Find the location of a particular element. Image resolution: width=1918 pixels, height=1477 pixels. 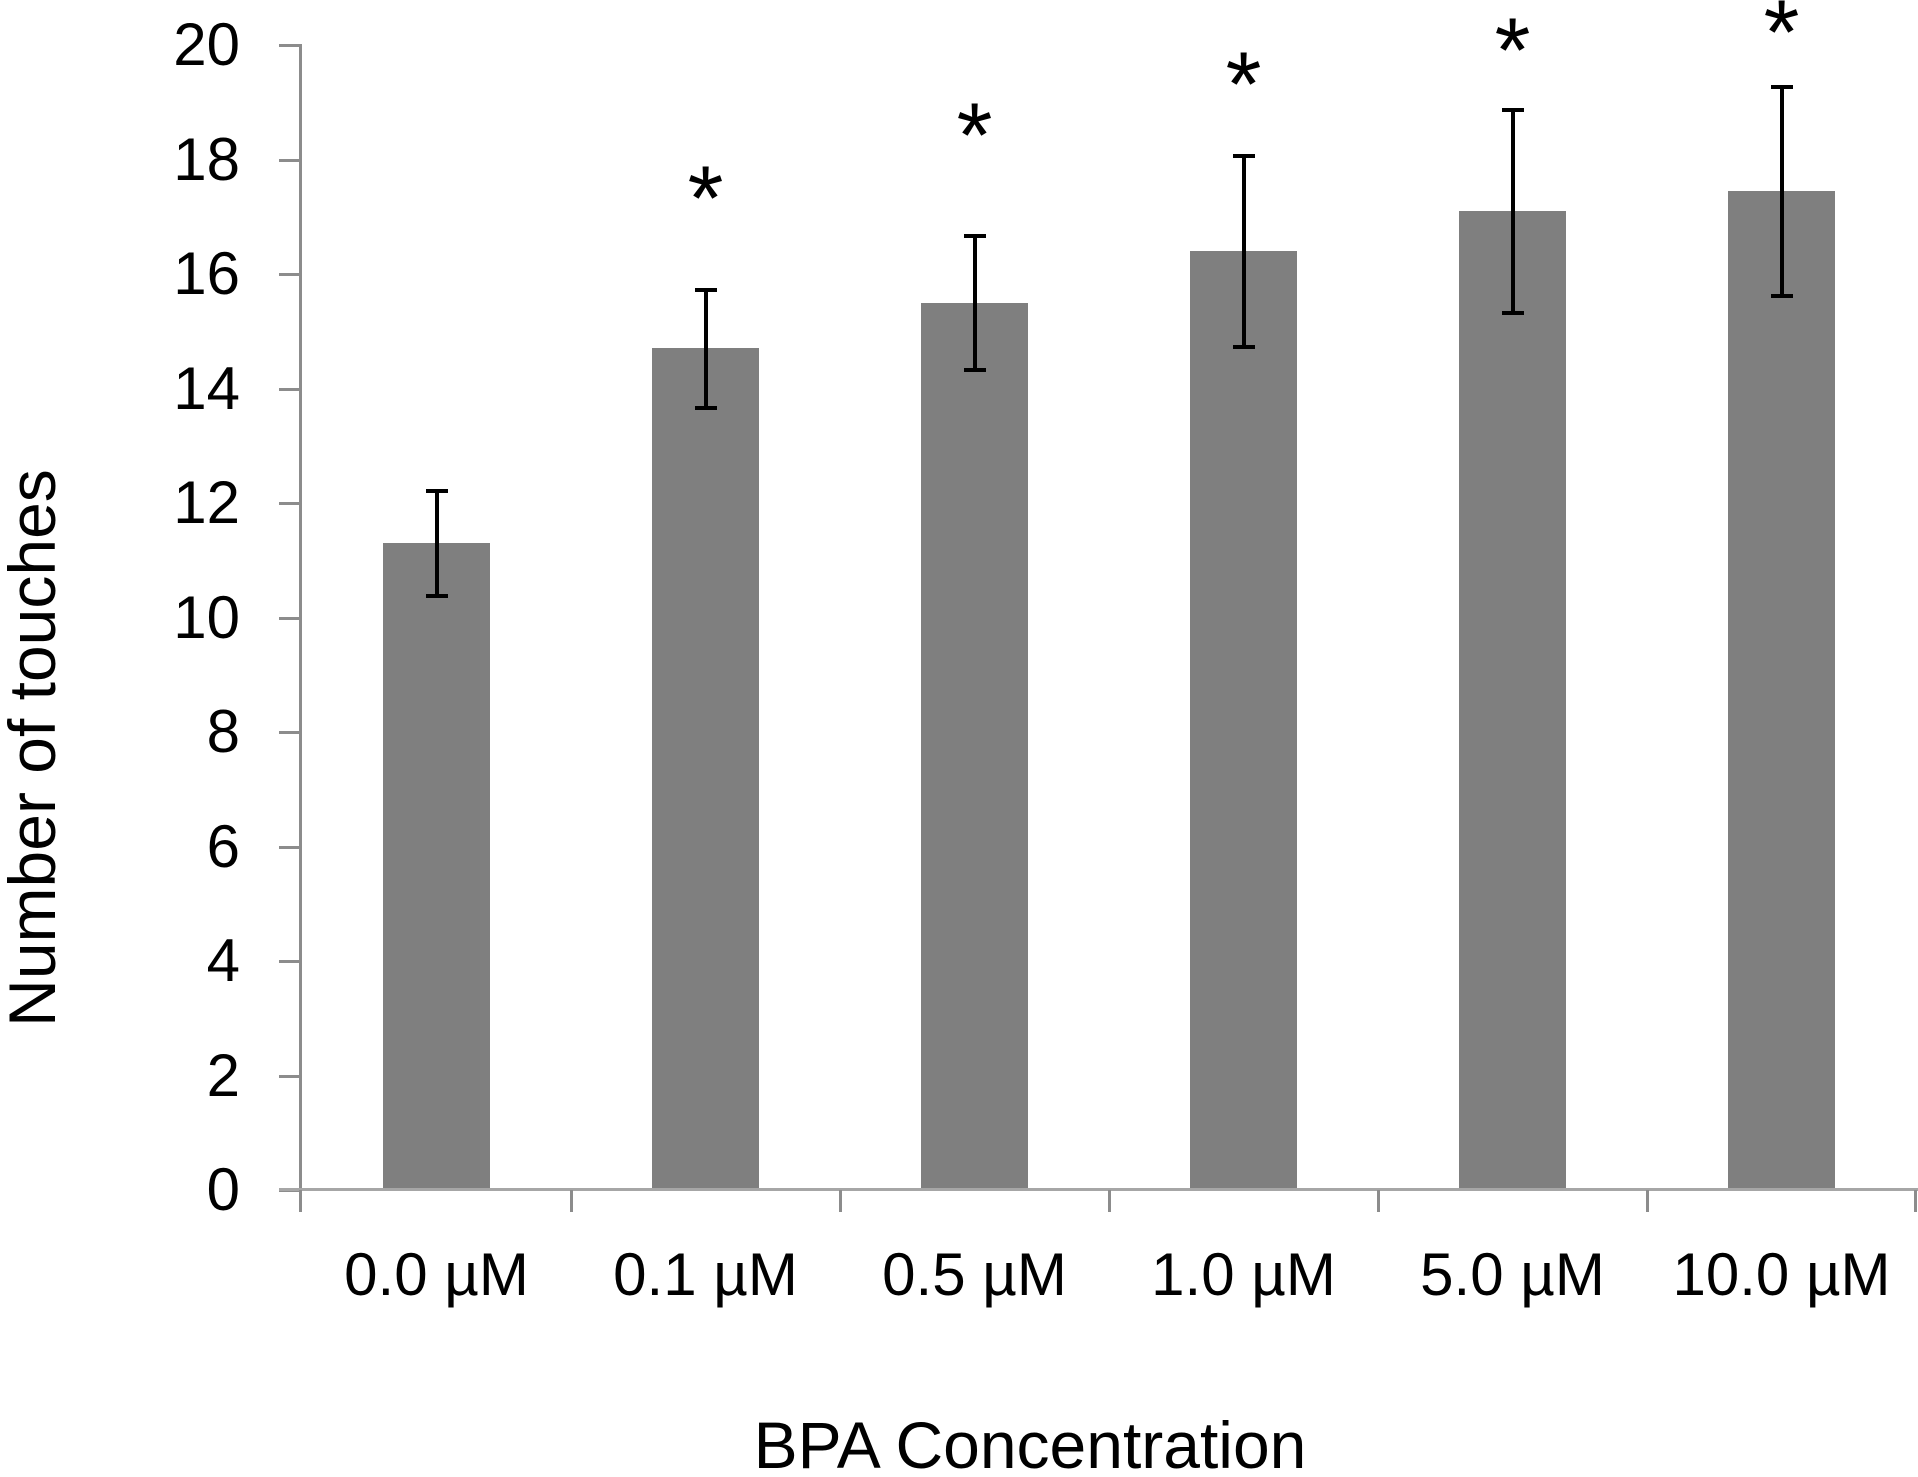

y-tick-label: 20 is located at coordinates (206, 44).